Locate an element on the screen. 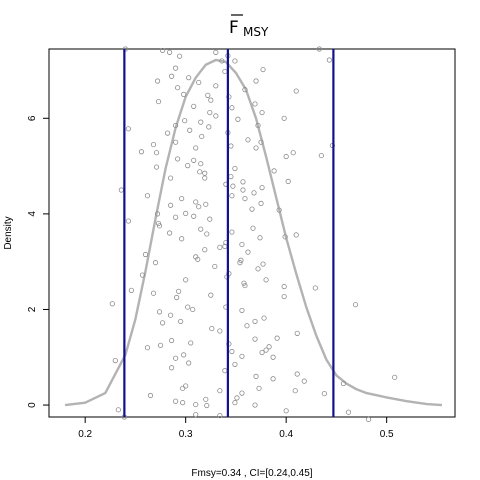 Image resolution: width=480 pixels, height=480 pixels. x-axis: 0.2 0.3 0.4 0.5 is located at coordinates (236, 428).